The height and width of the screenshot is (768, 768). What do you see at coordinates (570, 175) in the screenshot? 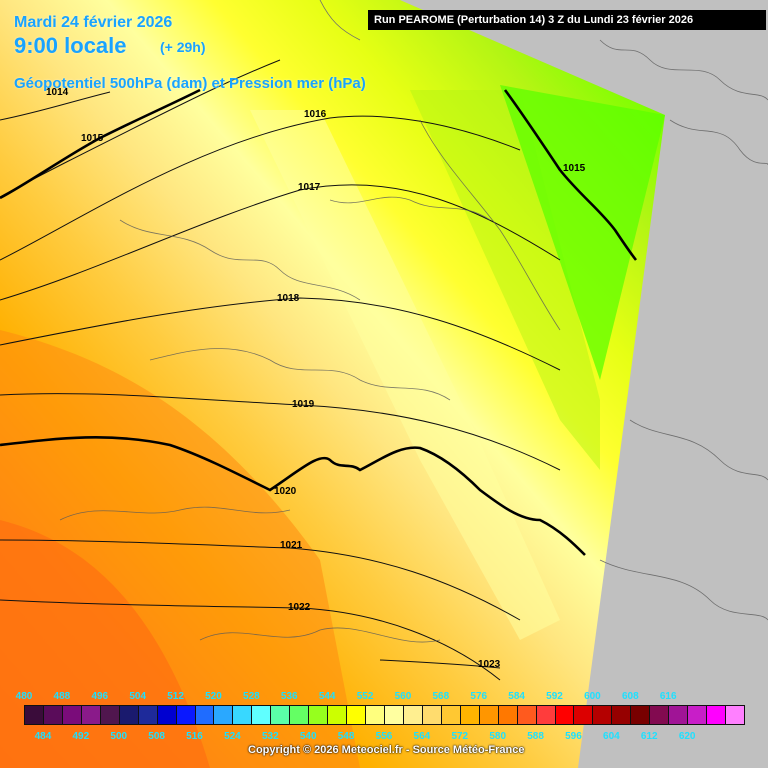
I see `isobar-1015-east-bold` at bounding box center [570, 175].